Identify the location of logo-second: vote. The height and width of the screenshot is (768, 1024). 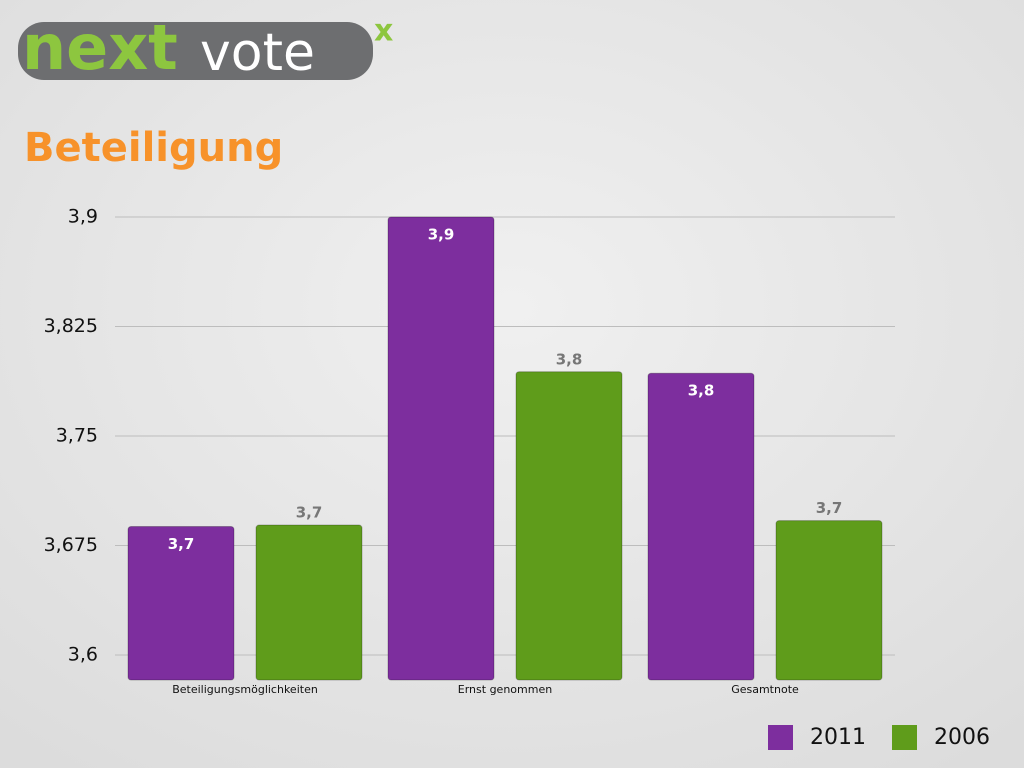
(257, 53).